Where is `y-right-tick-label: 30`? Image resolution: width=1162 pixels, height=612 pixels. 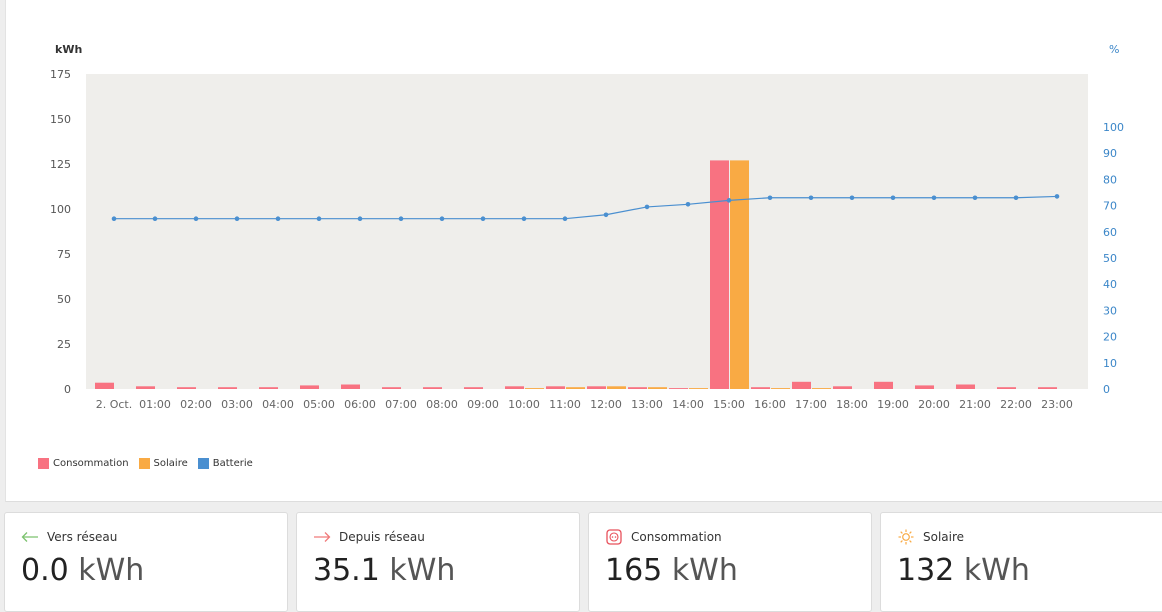
y-right-tick-label: 30 is located at coordinates (1110, 310).